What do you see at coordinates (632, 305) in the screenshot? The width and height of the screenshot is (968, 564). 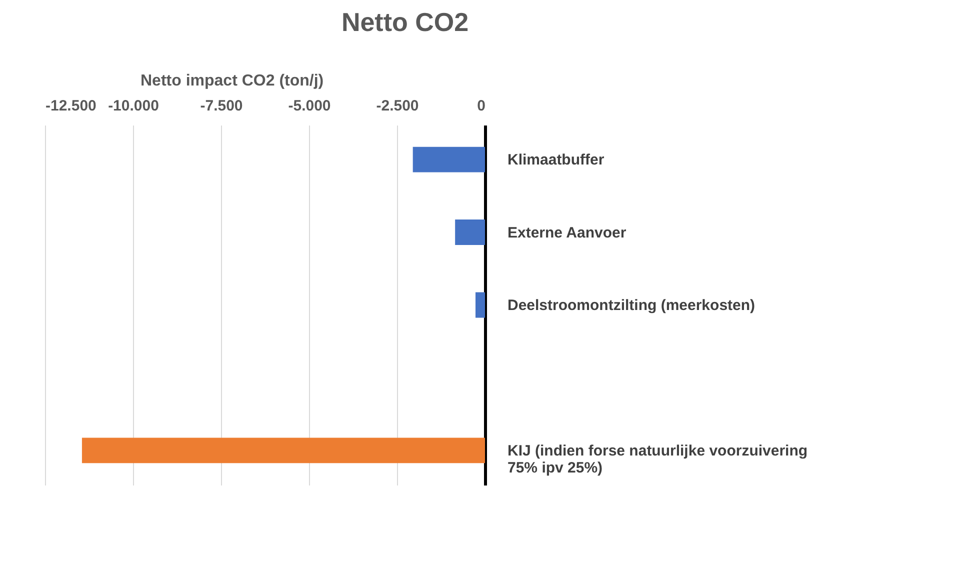 I see `y-tick-label: Deelstroomontzilting (meerkosten)` at bounding box center [632, 305].